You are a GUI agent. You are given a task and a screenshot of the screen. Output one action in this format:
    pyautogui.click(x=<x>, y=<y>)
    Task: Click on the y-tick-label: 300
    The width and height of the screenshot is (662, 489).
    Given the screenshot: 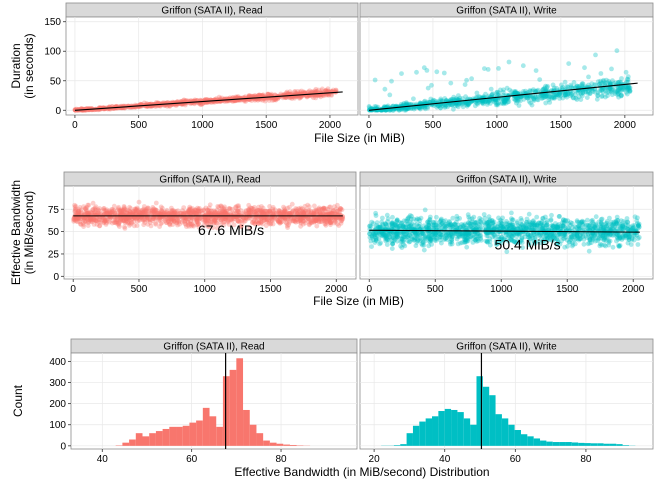 What is the action you would take?
    pyautogui.click(x=57, y=383)
    